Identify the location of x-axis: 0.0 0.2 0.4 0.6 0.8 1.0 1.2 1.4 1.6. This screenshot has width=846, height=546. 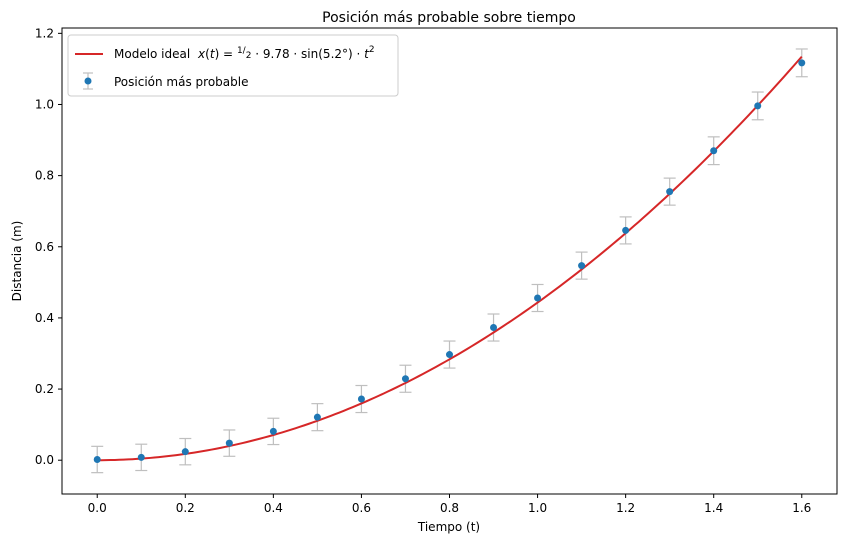
(449, 504).